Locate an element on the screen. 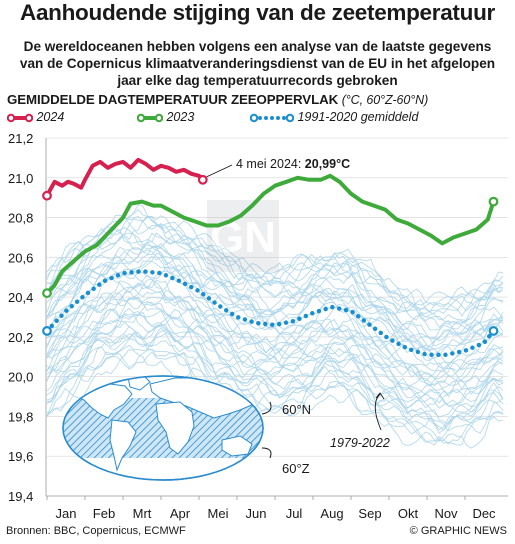 This screenshot has width=515, height=544. source-credit: Bronnen: BBC, Copernicus, ECMWF is located at coordinates (96, 531).